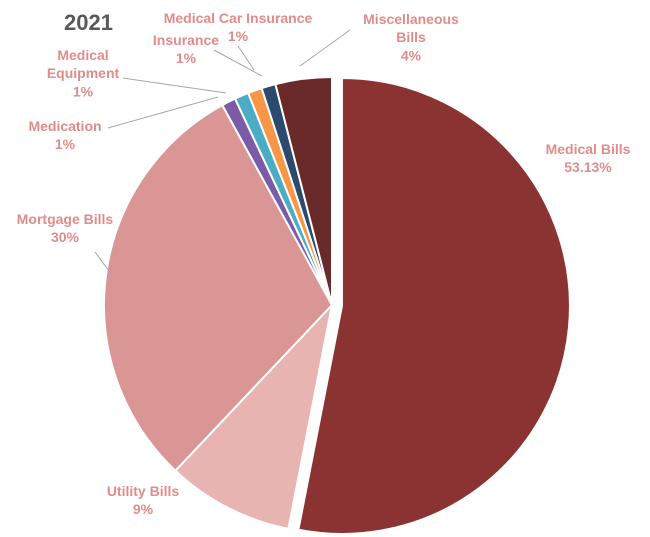  I want to click on slice-label-medical-car-insurance: Medical Car Insurance 1%, so click(238, 27).